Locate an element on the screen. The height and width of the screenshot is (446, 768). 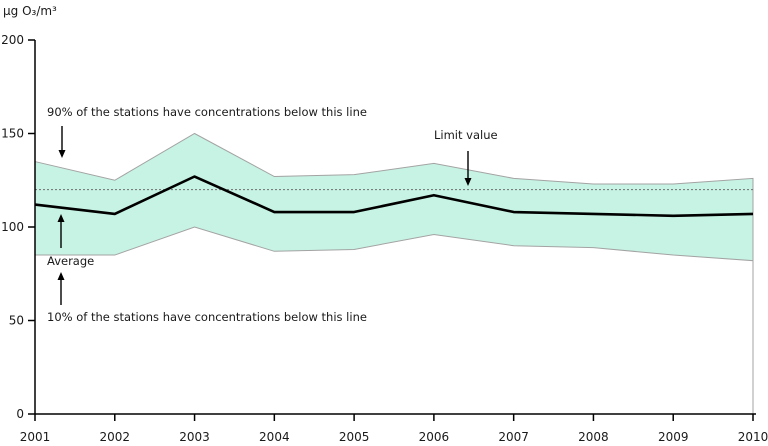
annotation-limit-value: Limit value is located at coordinates (466, 135).